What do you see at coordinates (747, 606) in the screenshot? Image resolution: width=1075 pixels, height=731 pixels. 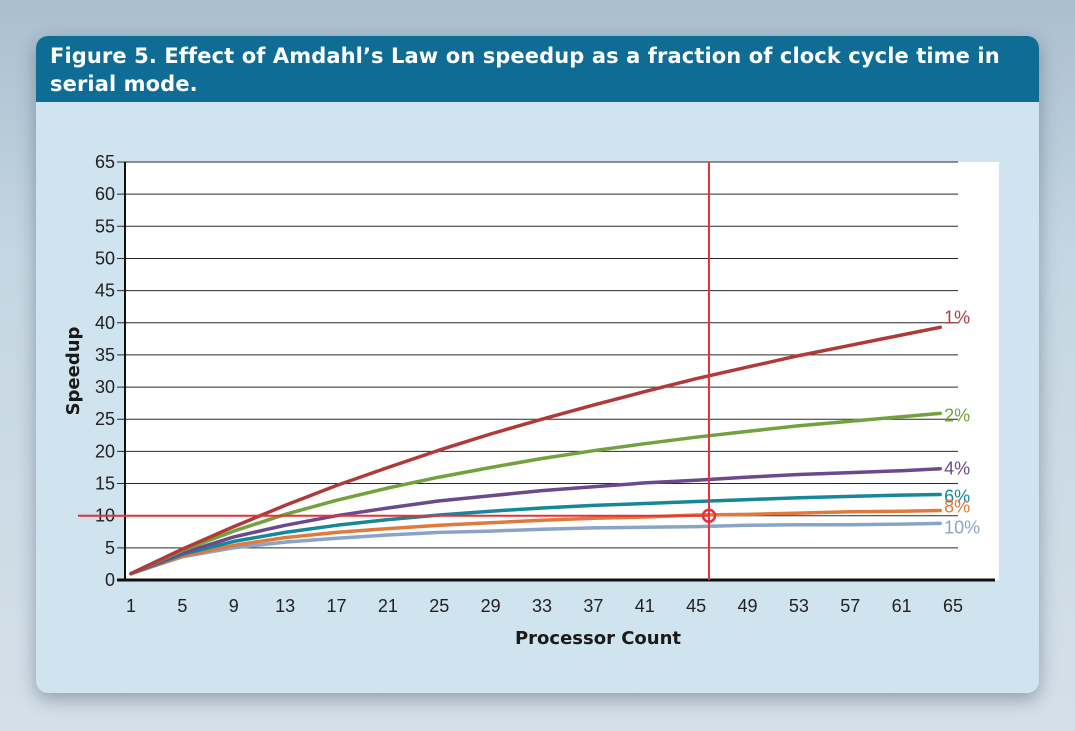 I see `x-tick-label: 49` at bounding box center [747, 606].